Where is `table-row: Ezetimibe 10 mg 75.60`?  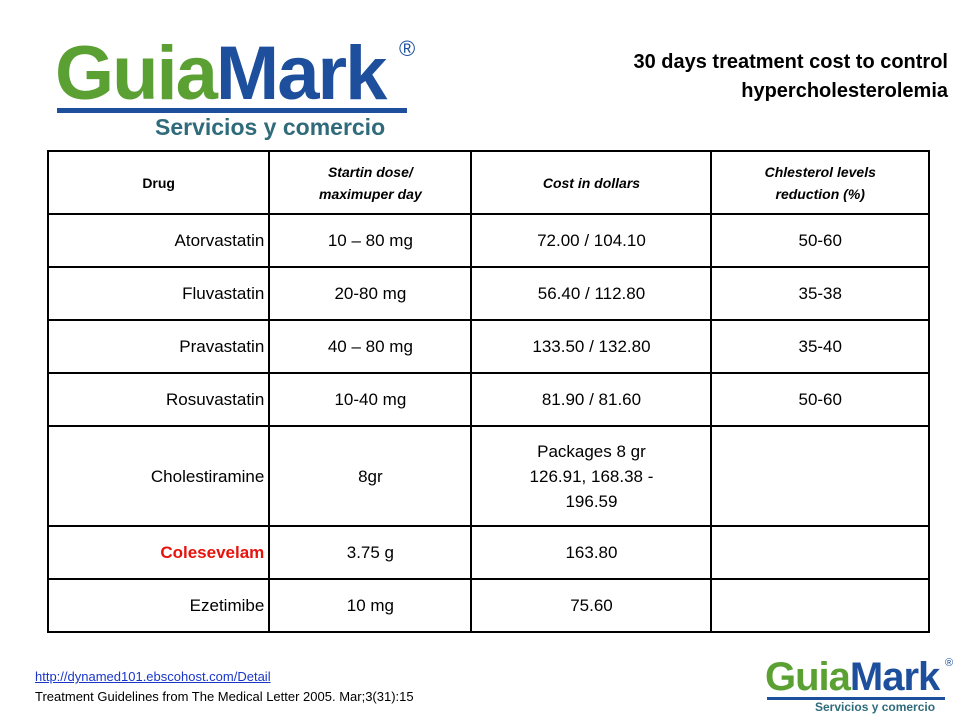
table-row: Ezetimibe 10 mg 75.60 is located at coordinates (488, 605).